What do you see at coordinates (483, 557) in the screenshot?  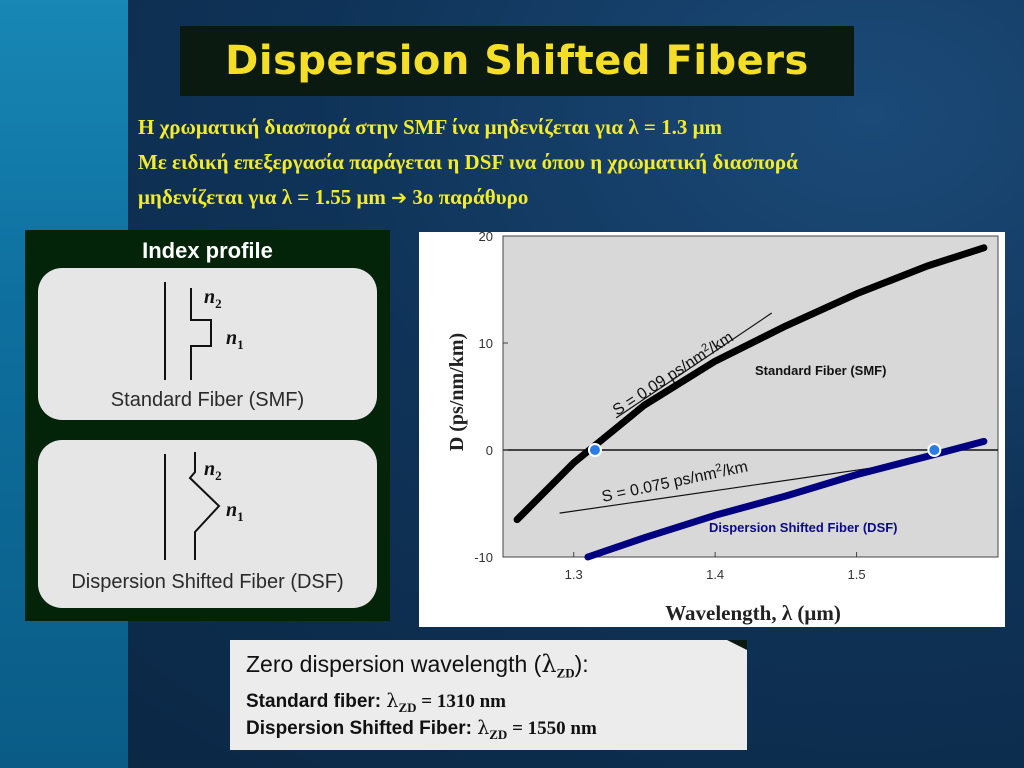 I see `y-tick-label: -10` at bounding box center [483, 557].